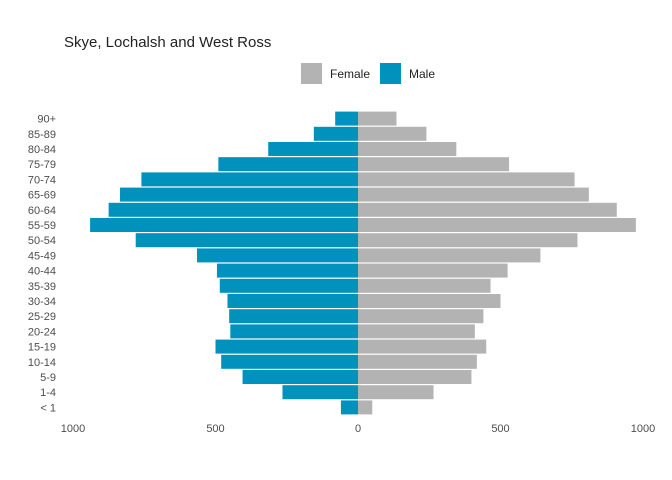  What do you see at coordinates (42, 180) in the screenshot?
I see `y-tick-label: 70-74` at bounding box center [42, 180].